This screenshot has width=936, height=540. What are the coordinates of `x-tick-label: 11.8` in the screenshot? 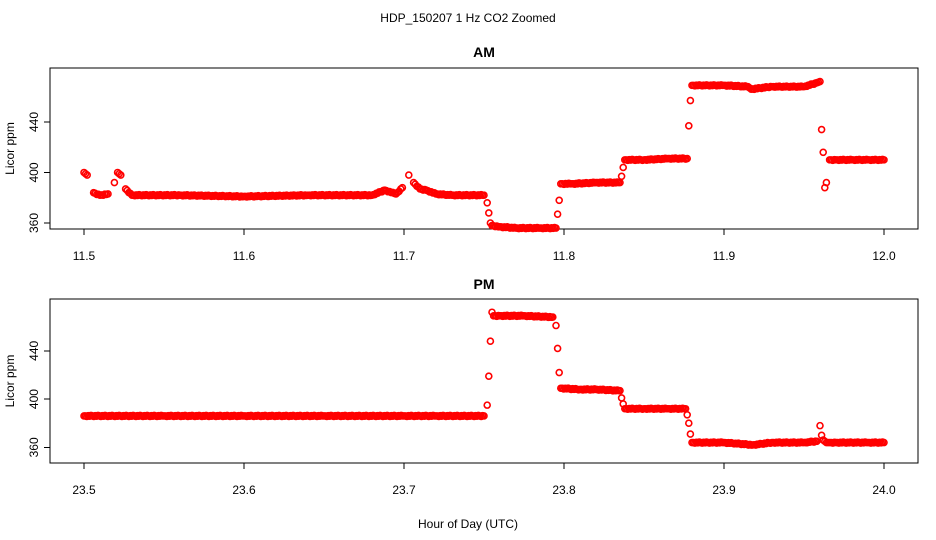 It's located at (564, 256).